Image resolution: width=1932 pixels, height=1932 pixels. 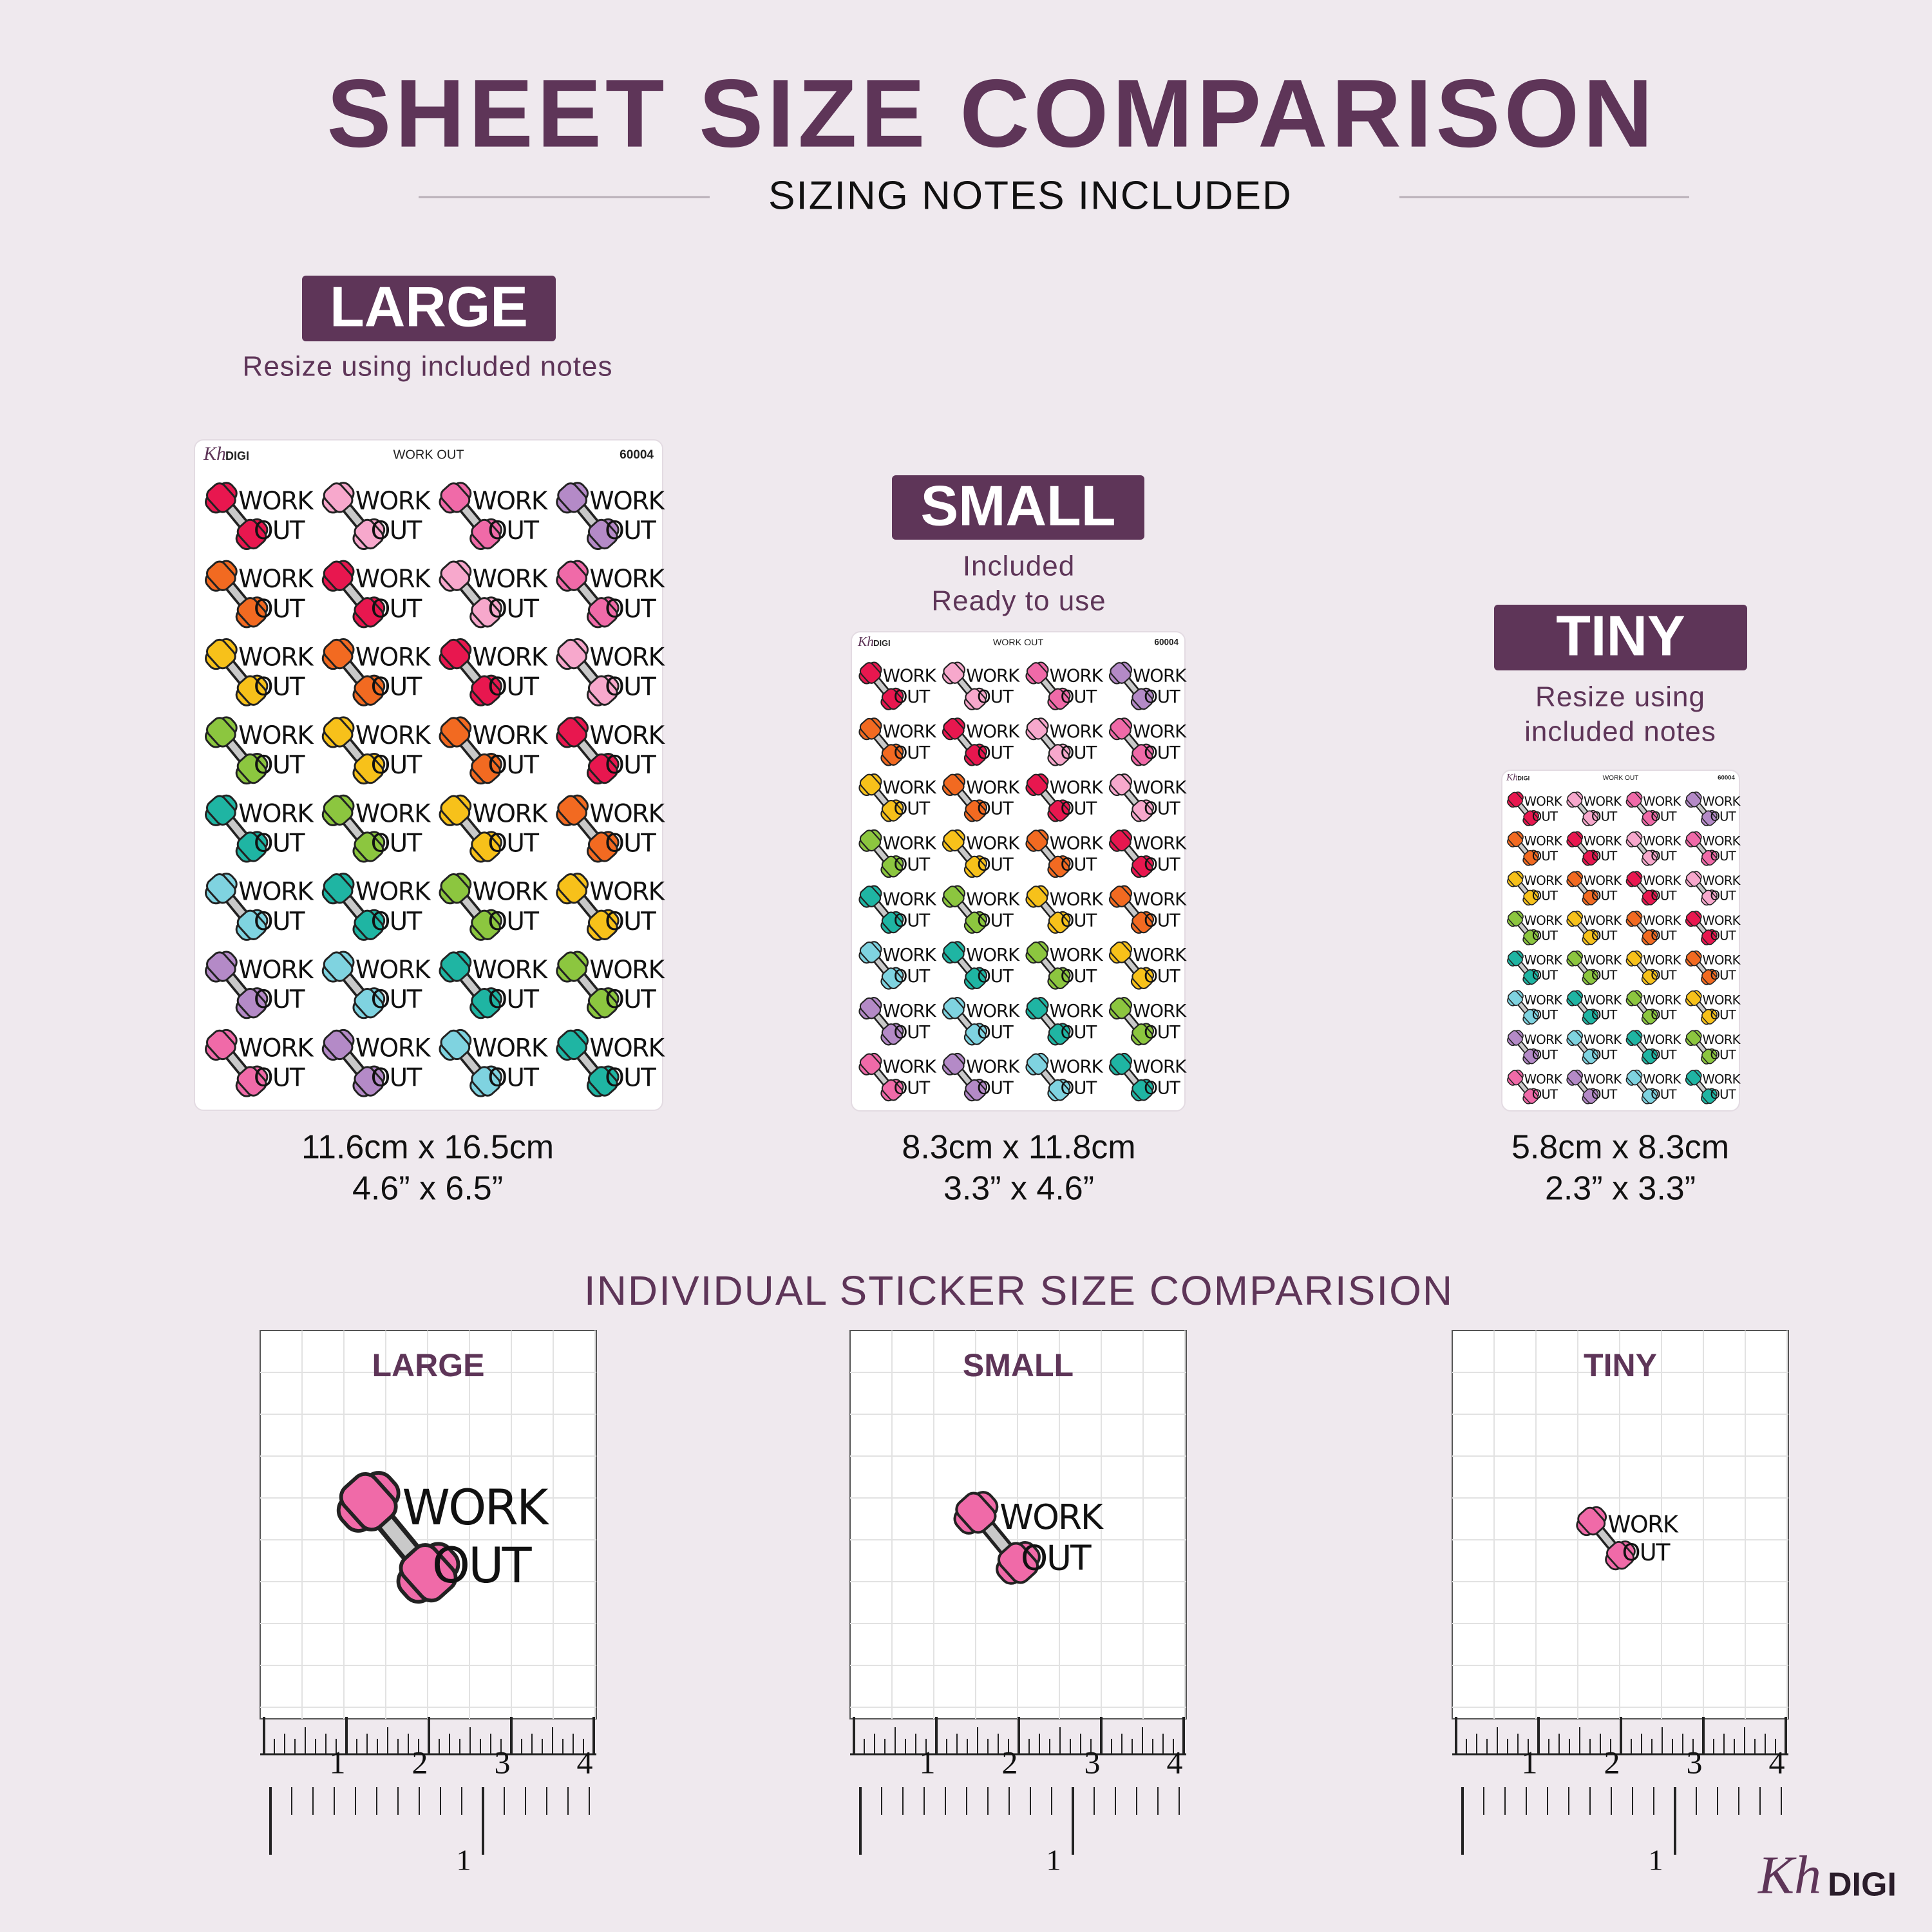 I want to click on sheet-brand-script: Kh, so click(x=1512, y=778).